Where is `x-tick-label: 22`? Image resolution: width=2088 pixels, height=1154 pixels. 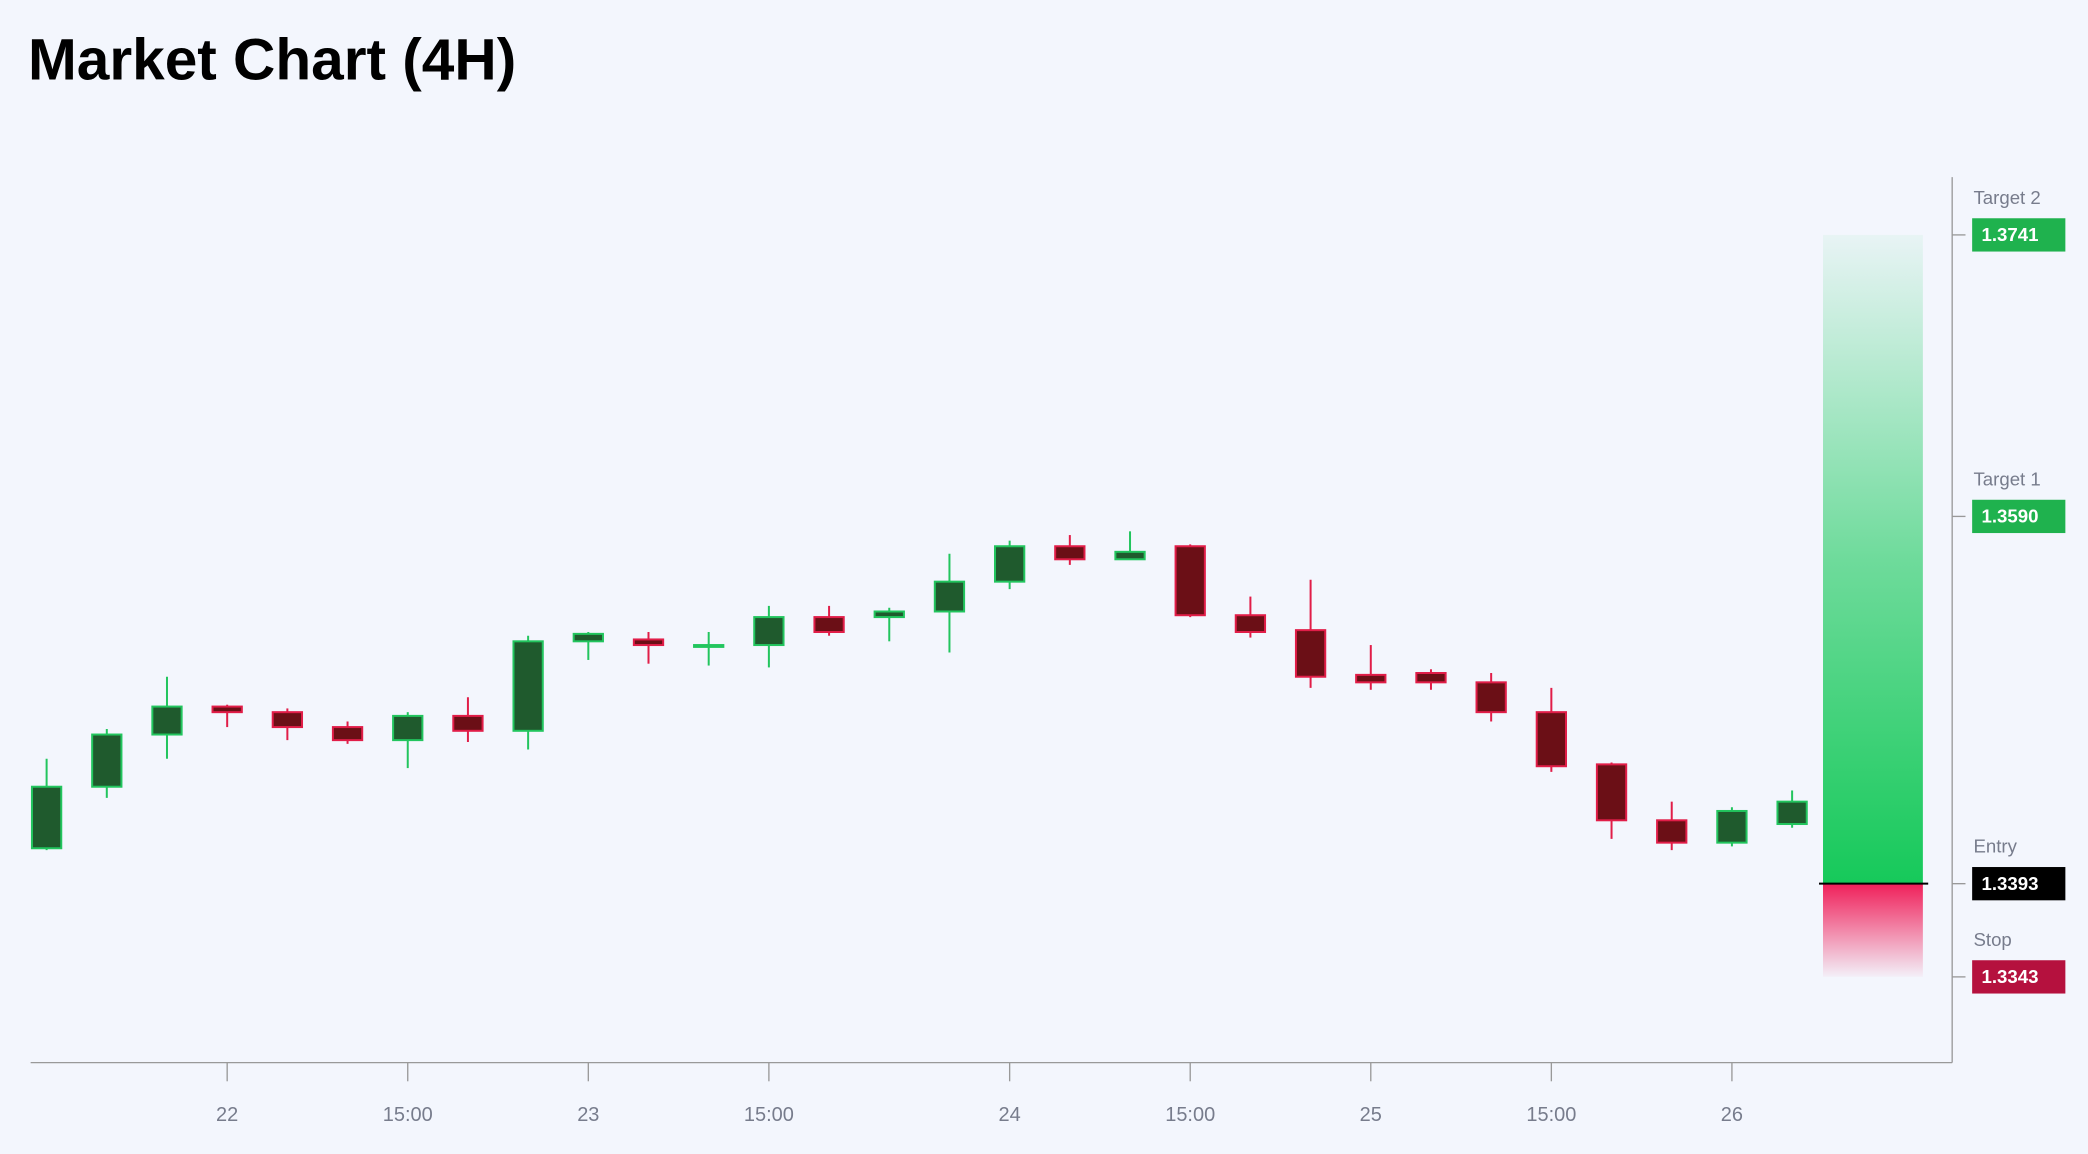
x-tick-label: 22 is located at coordinates (227, 1115).